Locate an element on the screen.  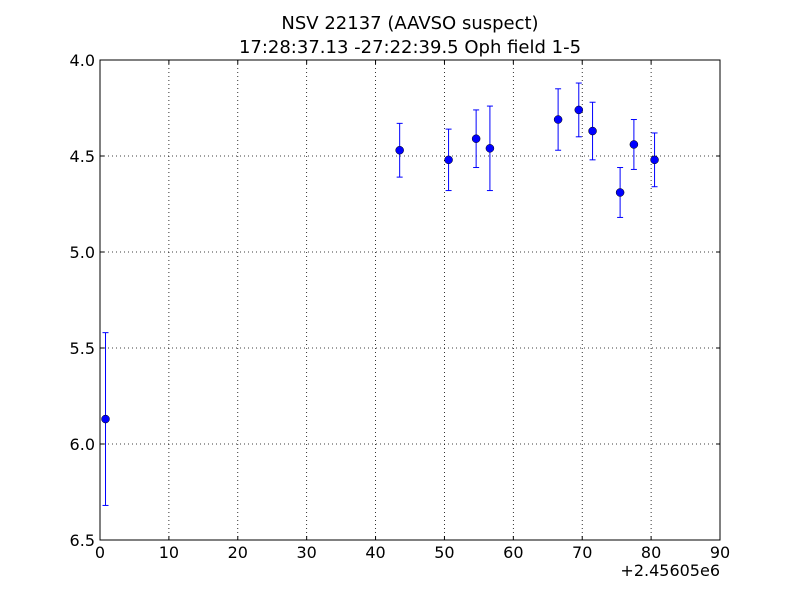
x-tick-label: 80 is located at coordinates (651, 552).